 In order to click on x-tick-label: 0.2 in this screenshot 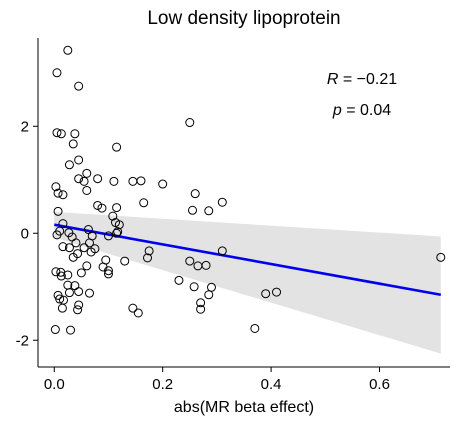, I will do `click(162, 384)`.